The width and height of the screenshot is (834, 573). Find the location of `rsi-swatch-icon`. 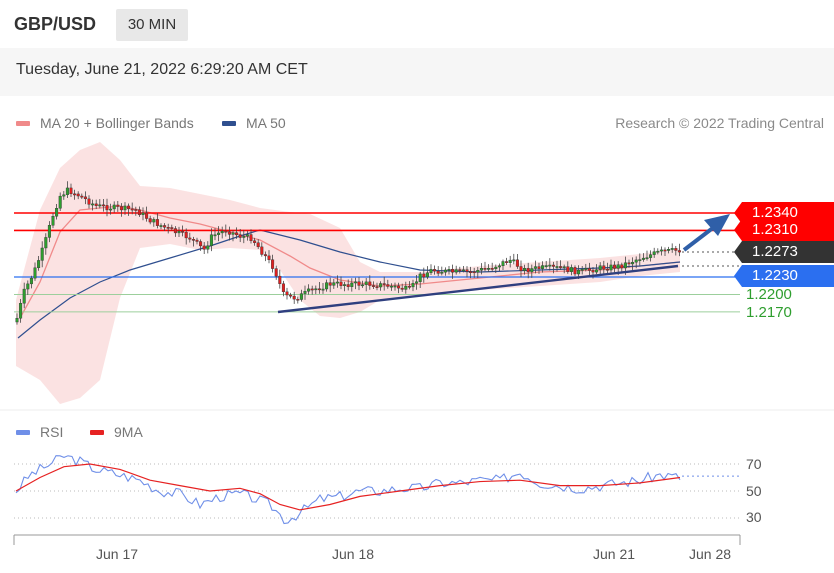

rsi-swatch-icon is located at coordinates (23, 432).